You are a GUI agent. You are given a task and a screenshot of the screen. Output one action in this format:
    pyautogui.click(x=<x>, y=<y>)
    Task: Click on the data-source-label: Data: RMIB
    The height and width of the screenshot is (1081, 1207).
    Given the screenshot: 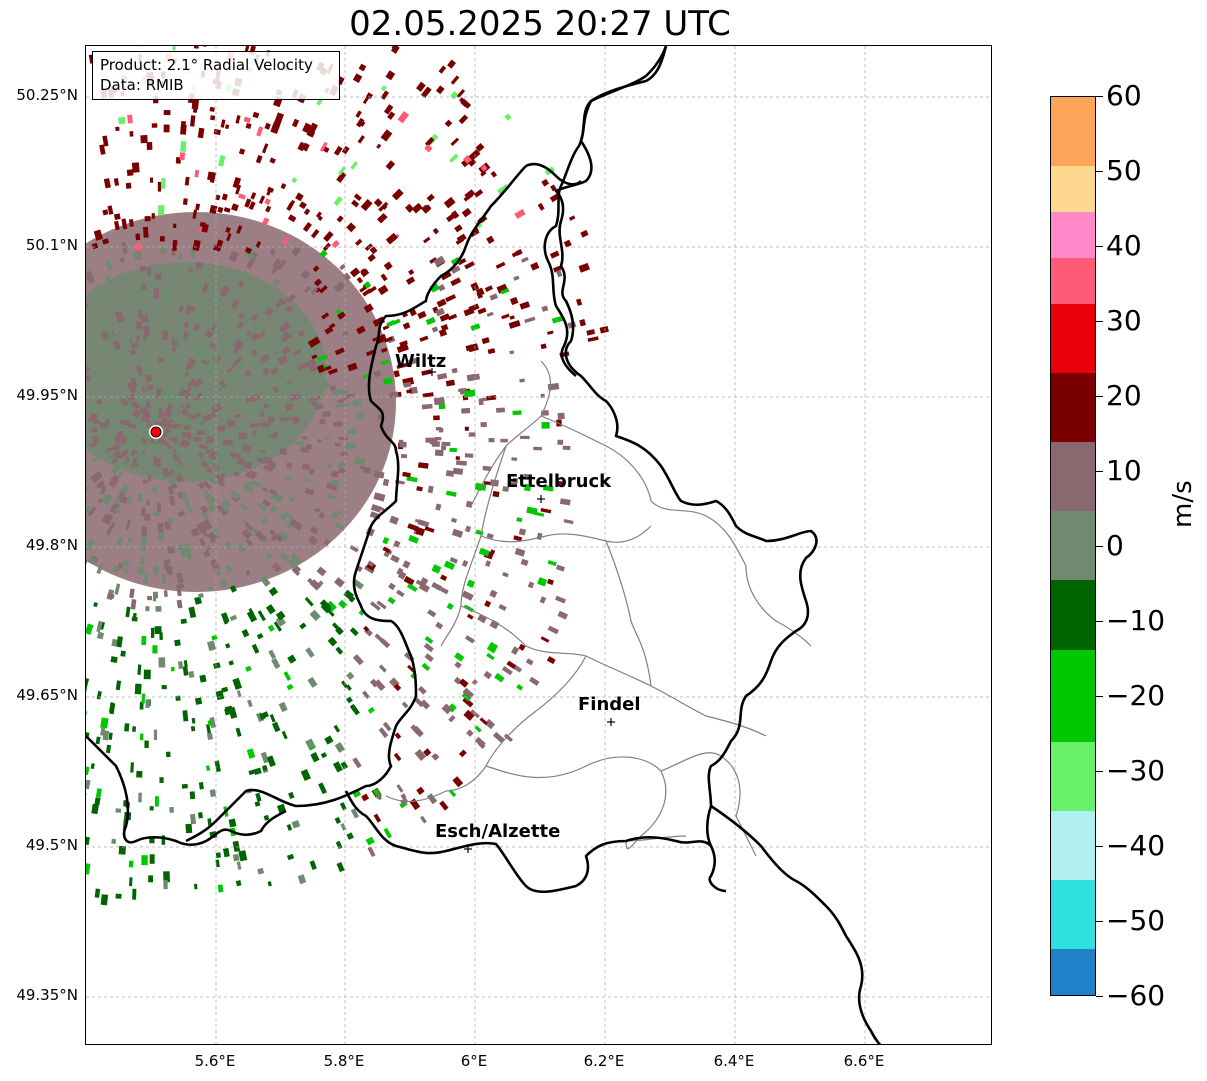 What is the action you would take?
    pyautogui.click(x=142, y=85)
    